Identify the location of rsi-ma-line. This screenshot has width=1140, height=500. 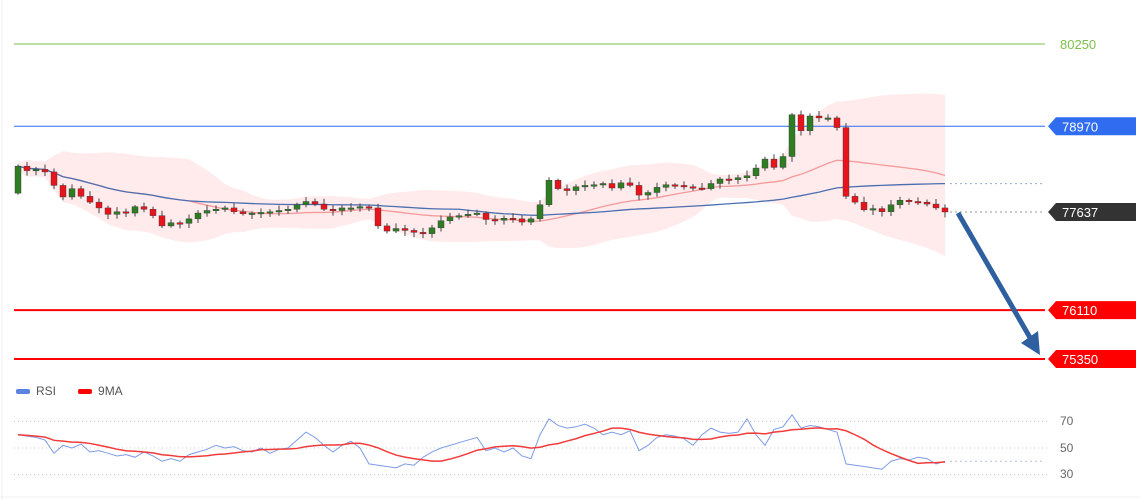
(481, 446).